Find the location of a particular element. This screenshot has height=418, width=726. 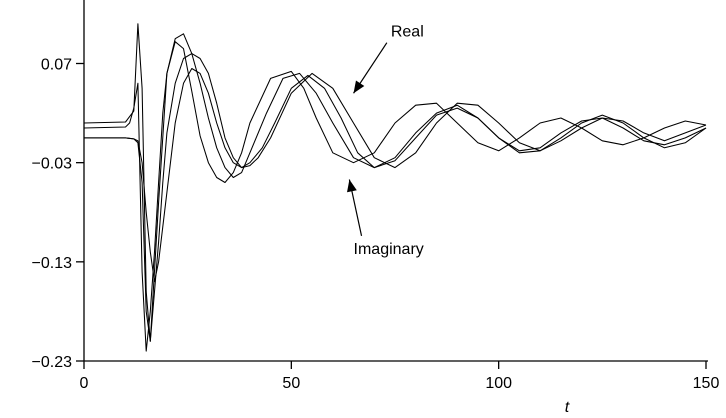

annotation-label: Real is located at coordinates (407, 32).